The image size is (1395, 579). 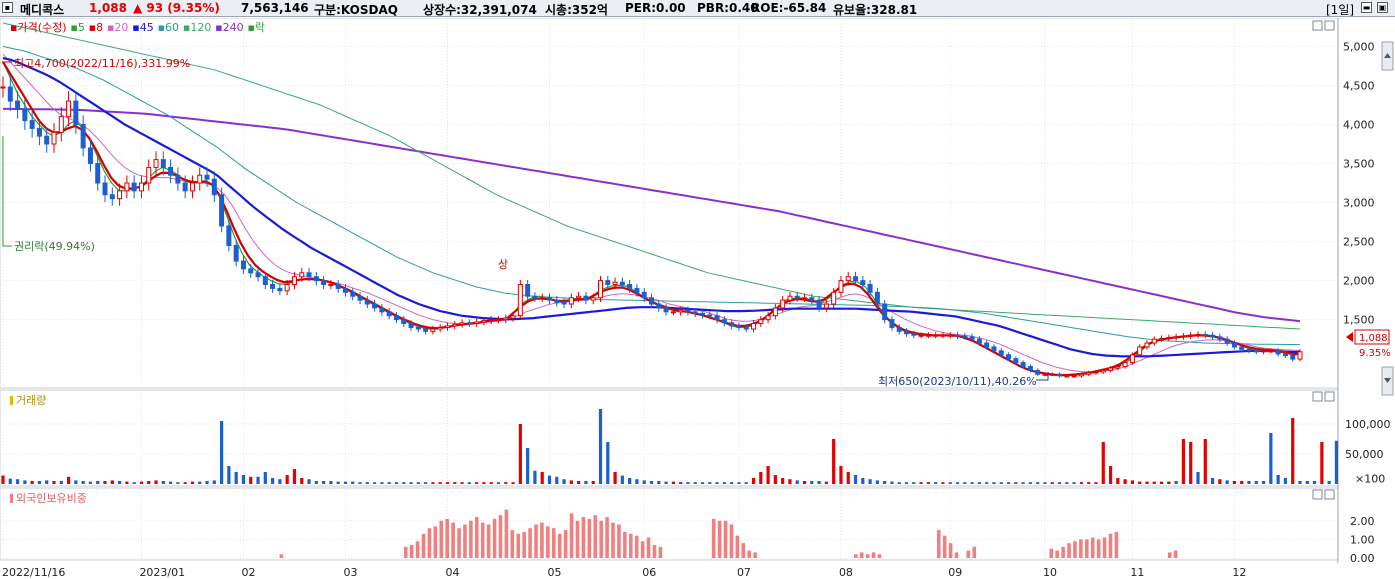 I want to click on price-axis-tick: 4,500, so click(x=1359, y=85).